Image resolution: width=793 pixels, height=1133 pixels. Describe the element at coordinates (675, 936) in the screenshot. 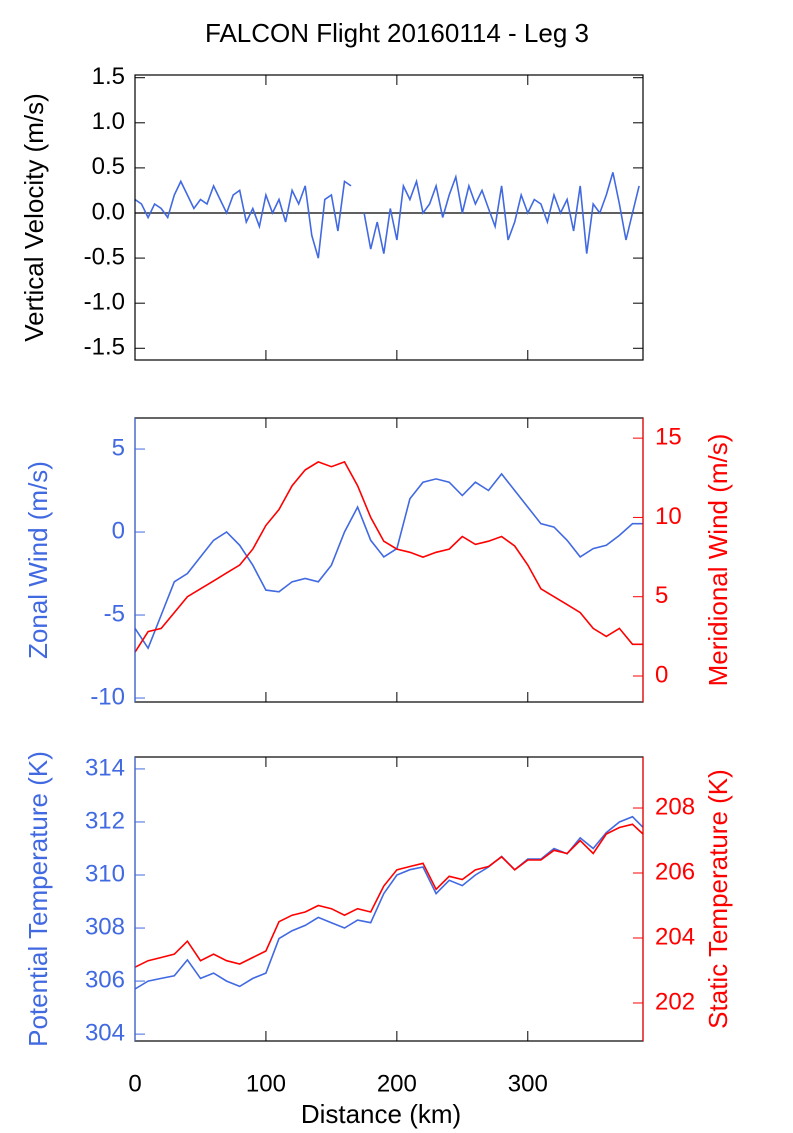

I see `y2-tick-label: 204` at that location.